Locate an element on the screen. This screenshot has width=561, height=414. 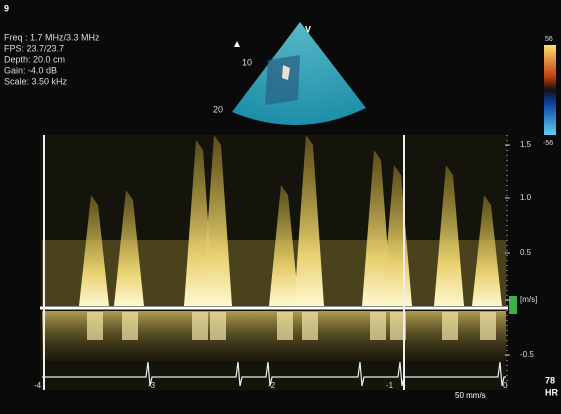
time-label: -2 is located at coordinates (272, 385).